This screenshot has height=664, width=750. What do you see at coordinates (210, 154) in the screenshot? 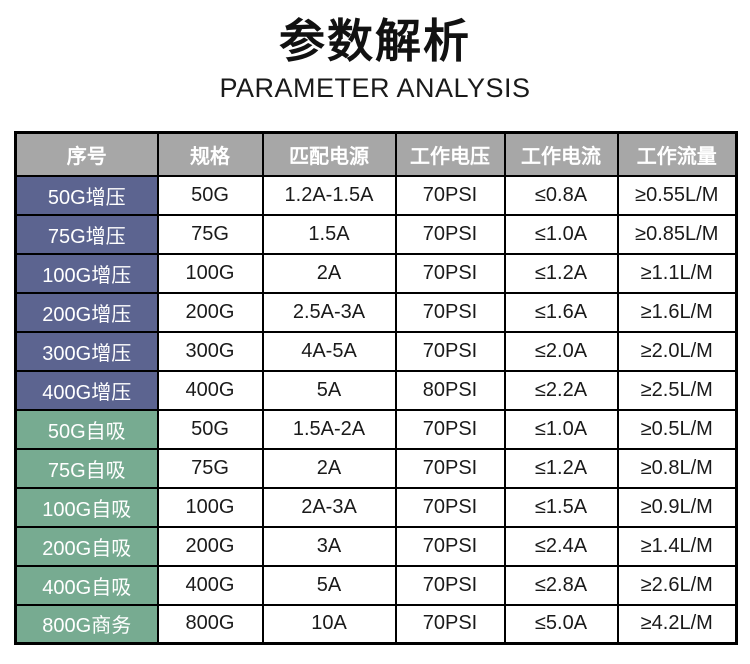
I see `column-header: 规格` at bounding box center [210, 154].